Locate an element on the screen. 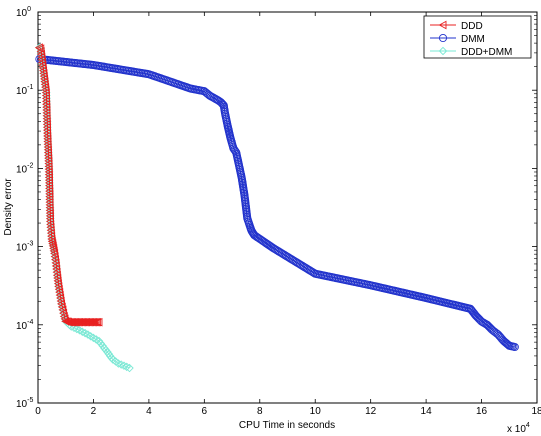  legend-label: DDD is located at coordinates (472, 26).